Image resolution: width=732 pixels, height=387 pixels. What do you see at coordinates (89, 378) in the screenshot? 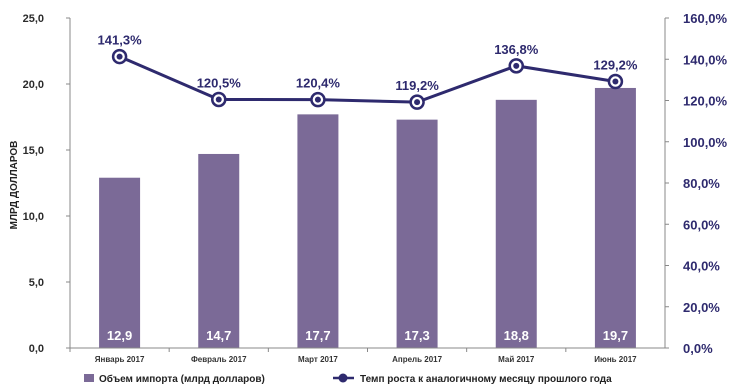
I see `legend-swatch-bars` at bounding box center [89, 378].